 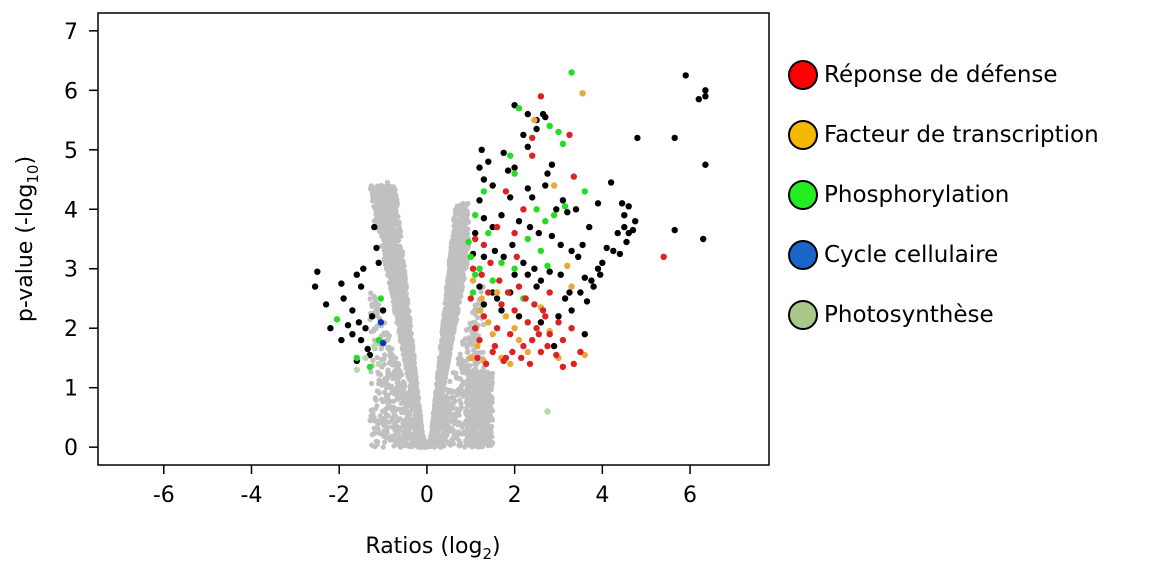 What do you see at coordinates (33, 174) in the screenshot?
I see `y-axis-title-subscript: 10` at bounding box center [33, 174].